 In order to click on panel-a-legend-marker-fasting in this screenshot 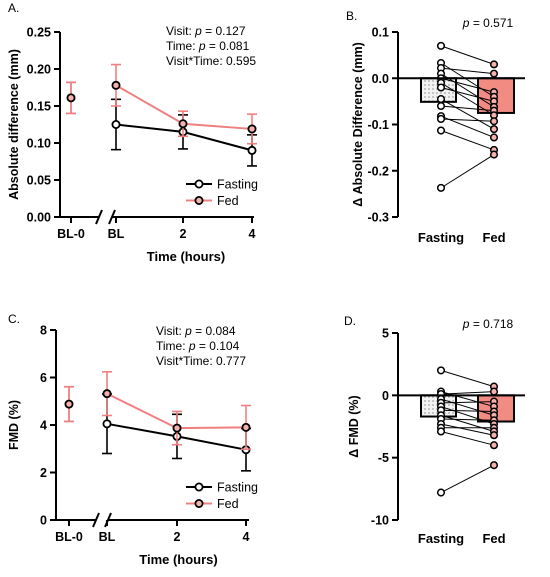, I will do `click(199, 184)`.